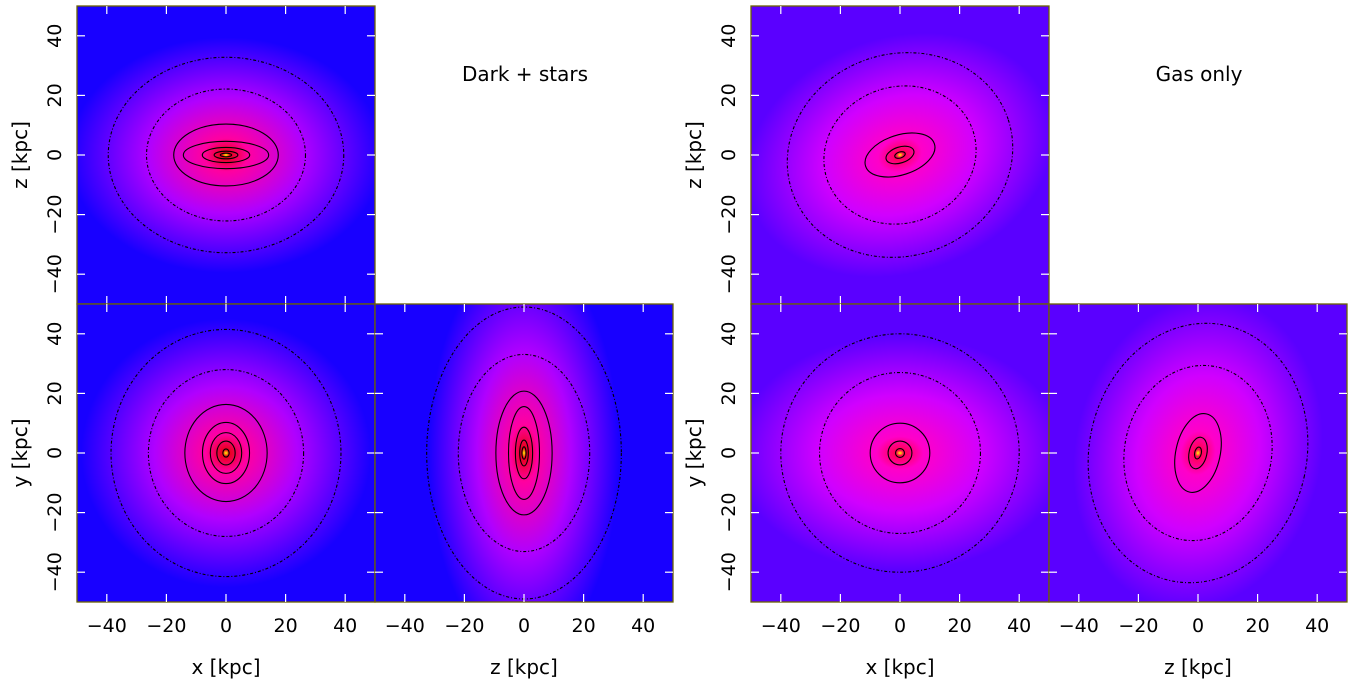 The image size is (1359, 682). What do you see at coordinates (525, 74) in the screenshot?
I see `figure-title: Dark + stars` at bounding box center [525, 74].